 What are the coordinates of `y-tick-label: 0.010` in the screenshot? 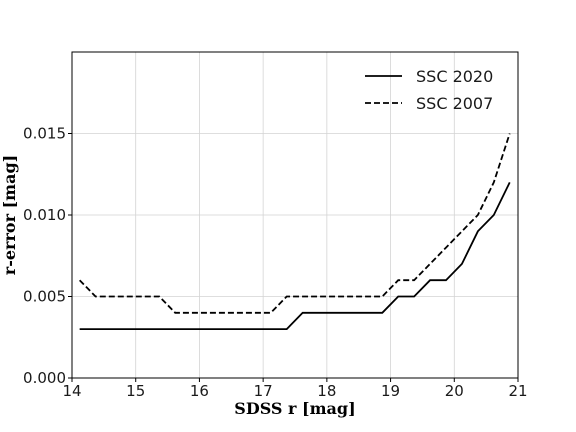 It's located at (44, 215).